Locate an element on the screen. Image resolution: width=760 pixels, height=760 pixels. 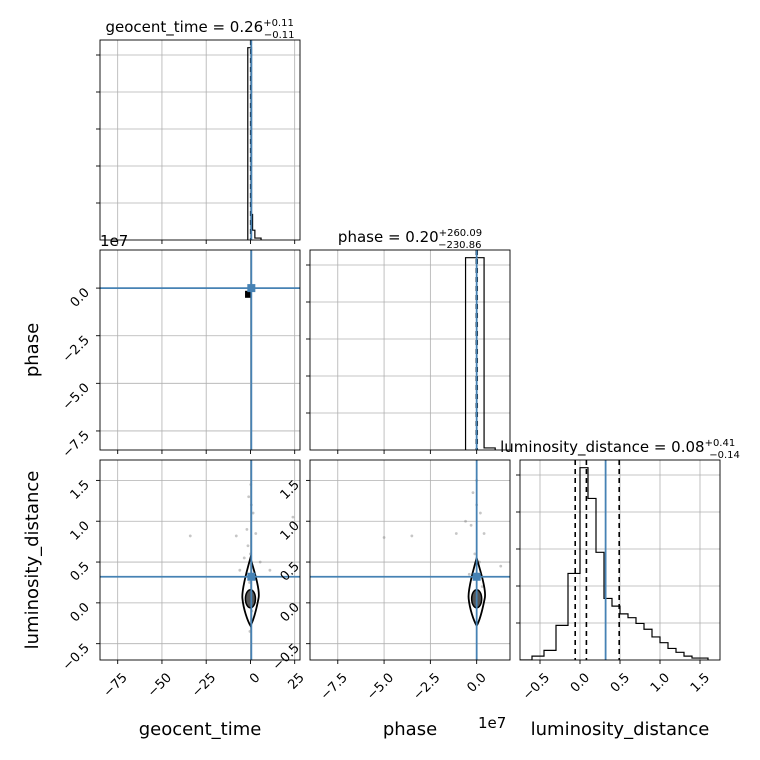
x-tick-label: −2.5 is located at coordinates (426, 686).